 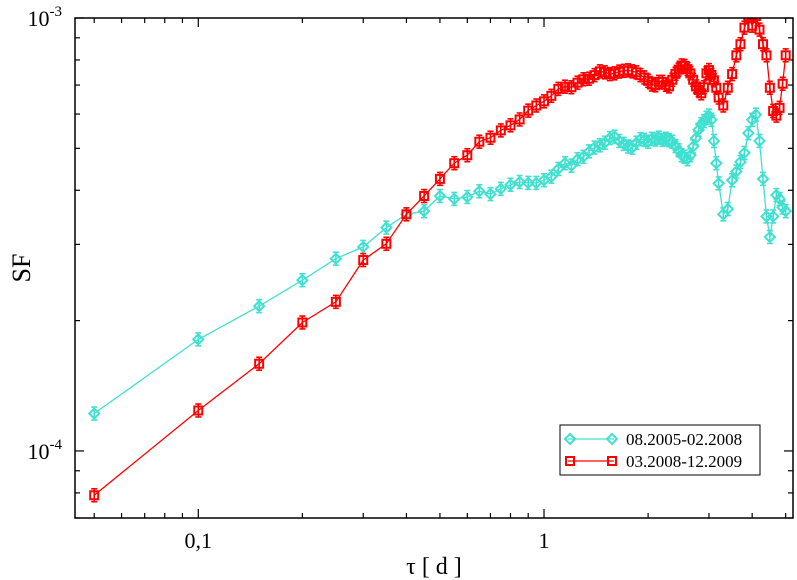 I want to click on legend-label: 08.2005-02.2008, so click(x=684, y=439).